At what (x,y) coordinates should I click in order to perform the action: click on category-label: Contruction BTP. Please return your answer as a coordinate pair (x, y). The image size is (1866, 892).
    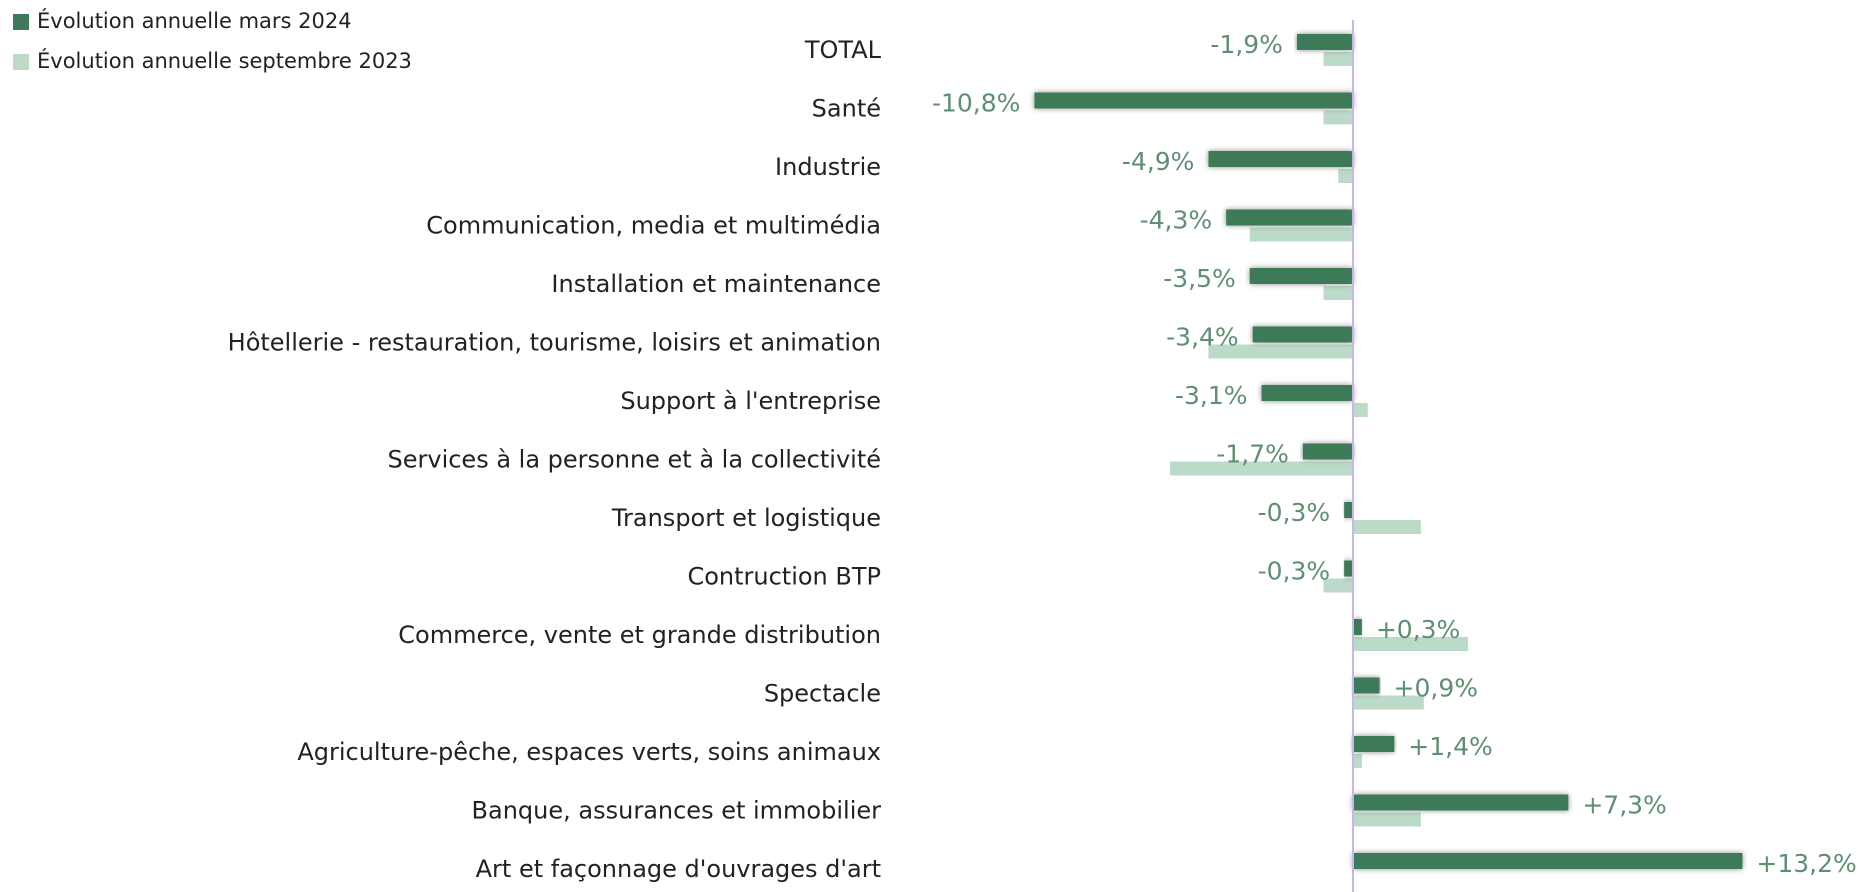
    Looking at the image, I should click on (784, 577).